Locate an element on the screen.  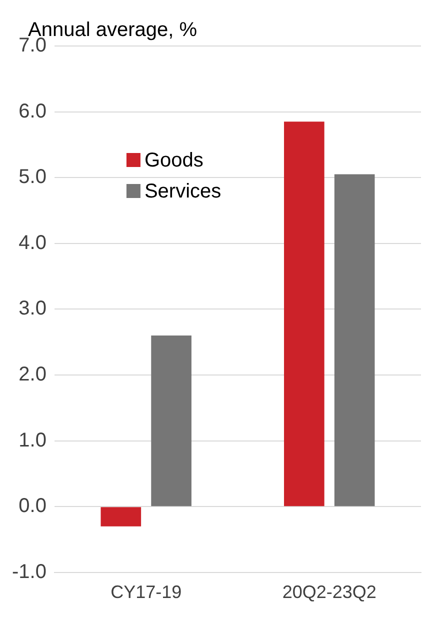
y-tick-label: 4.0 is located at coordinates (32, 243).